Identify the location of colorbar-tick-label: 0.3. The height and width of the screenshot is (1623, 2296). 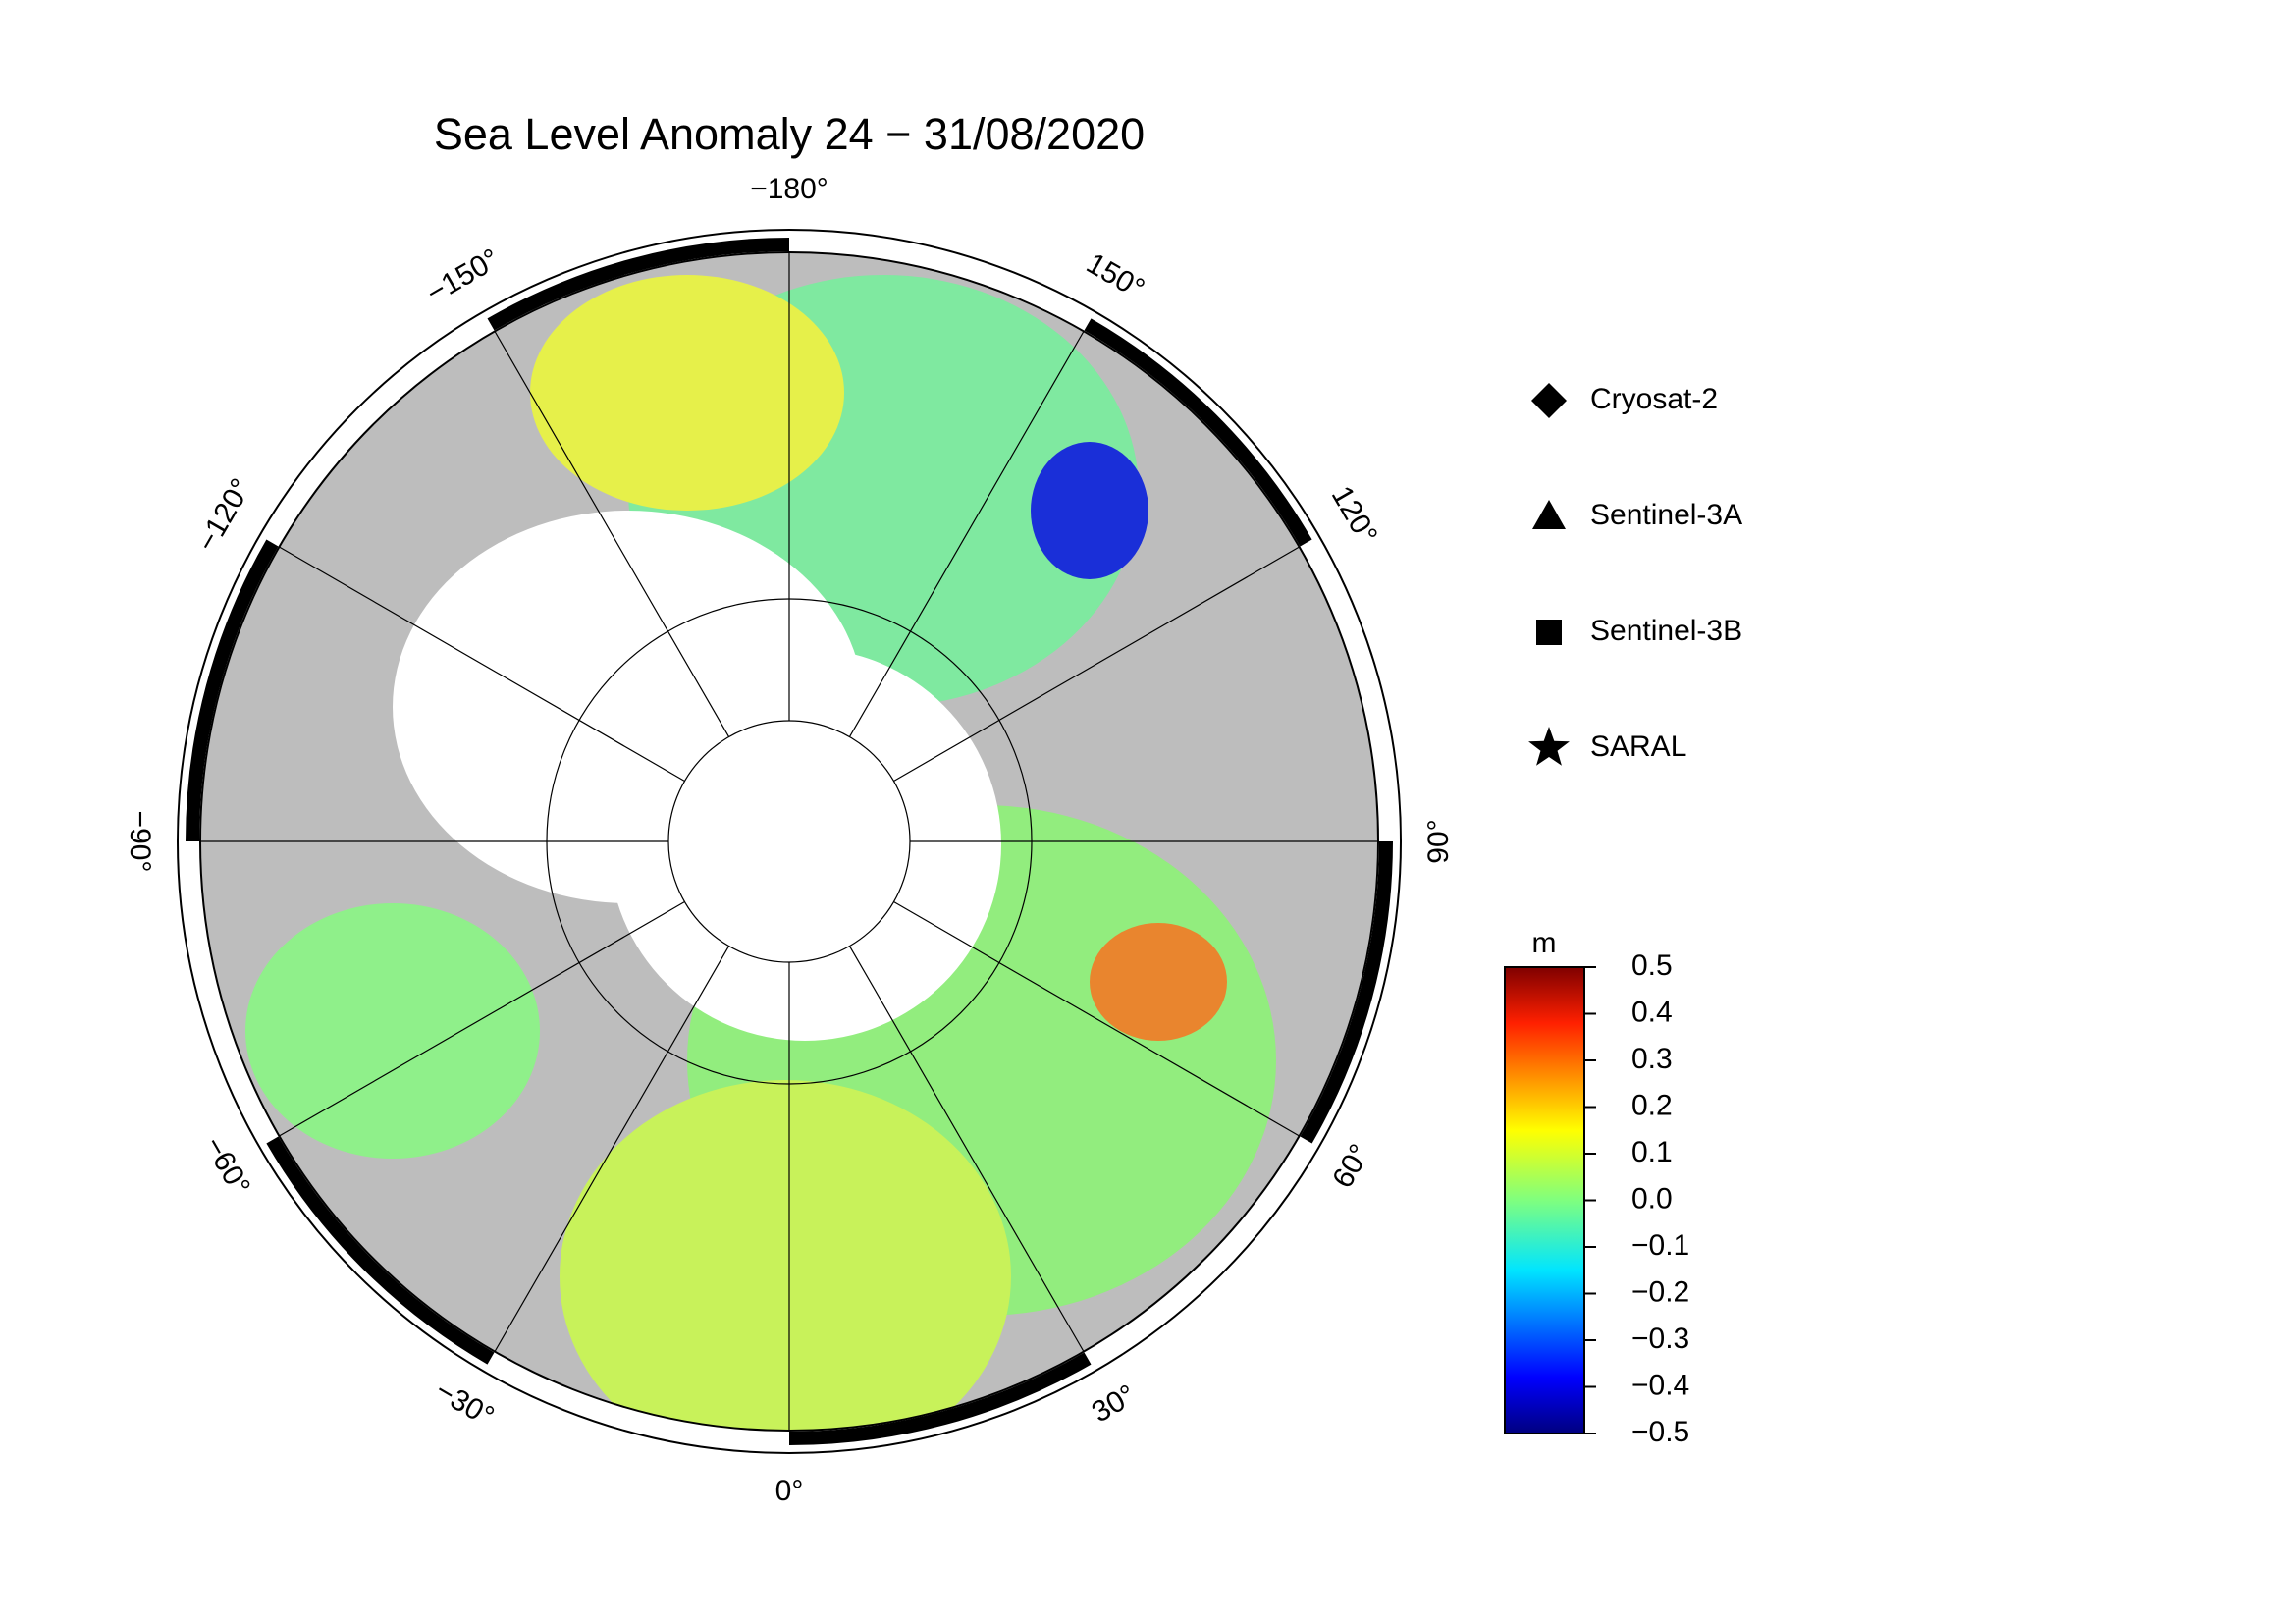
(1652, 1059).